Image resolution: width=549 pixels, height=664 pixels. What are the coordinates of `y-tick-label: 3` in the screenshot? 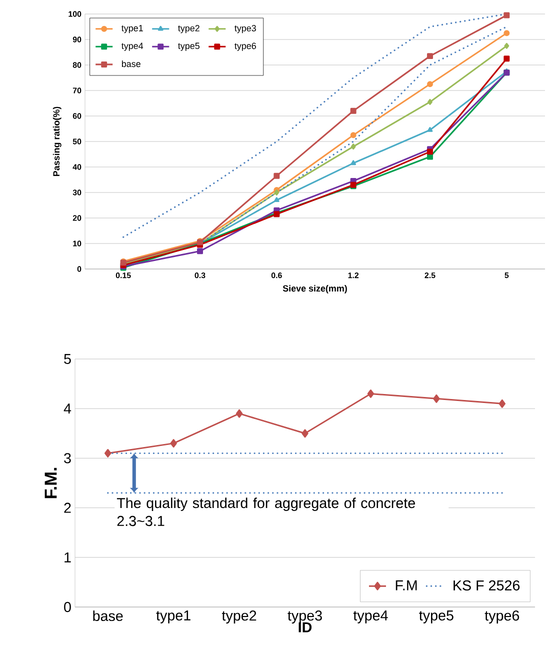 It's located at (67, 458).